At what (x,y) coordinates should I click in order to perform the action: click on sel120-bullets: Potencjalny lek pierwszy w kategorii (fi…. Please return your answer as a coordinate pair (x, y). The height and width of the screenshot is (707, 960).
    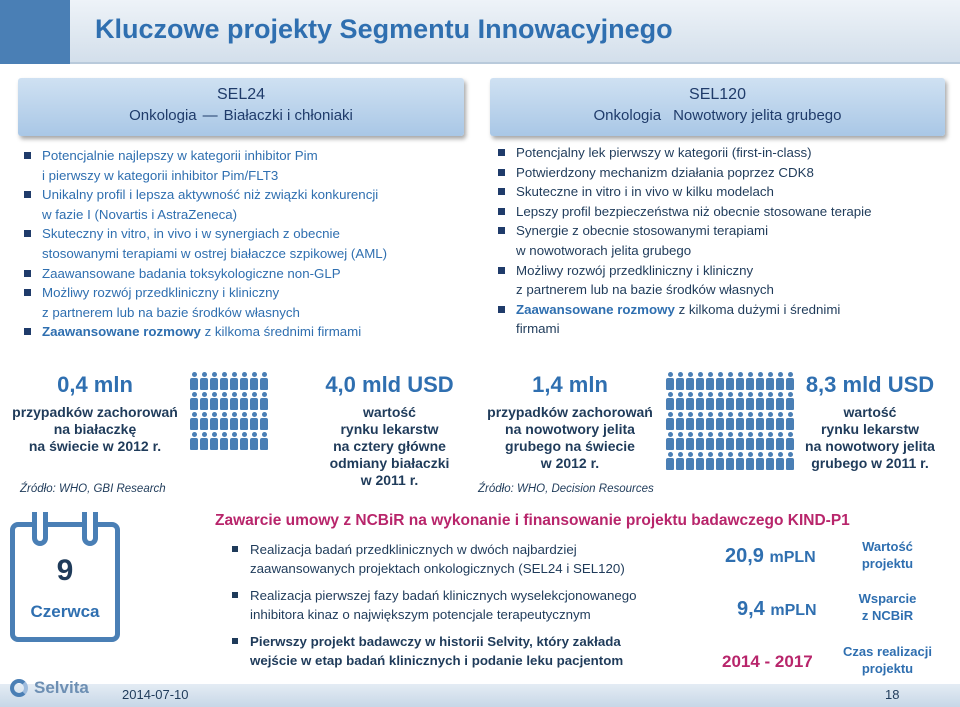
    Looking at the image, I should click on (721, 241).